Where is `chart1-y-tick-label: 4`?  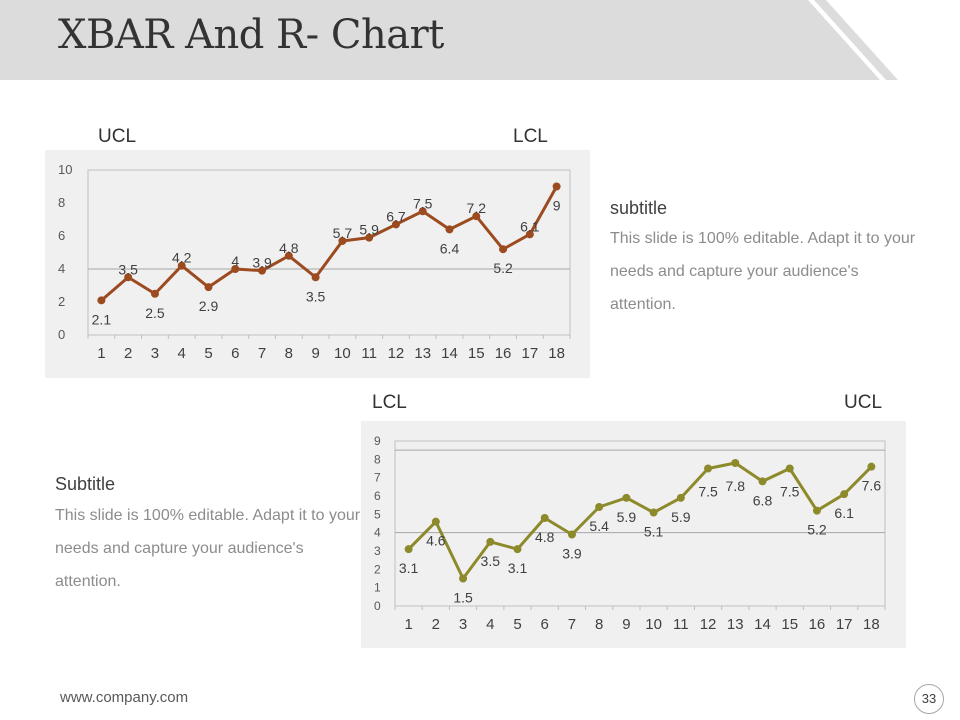
chart1-y-tick-label: 4 is located at coordinates (61, 268).